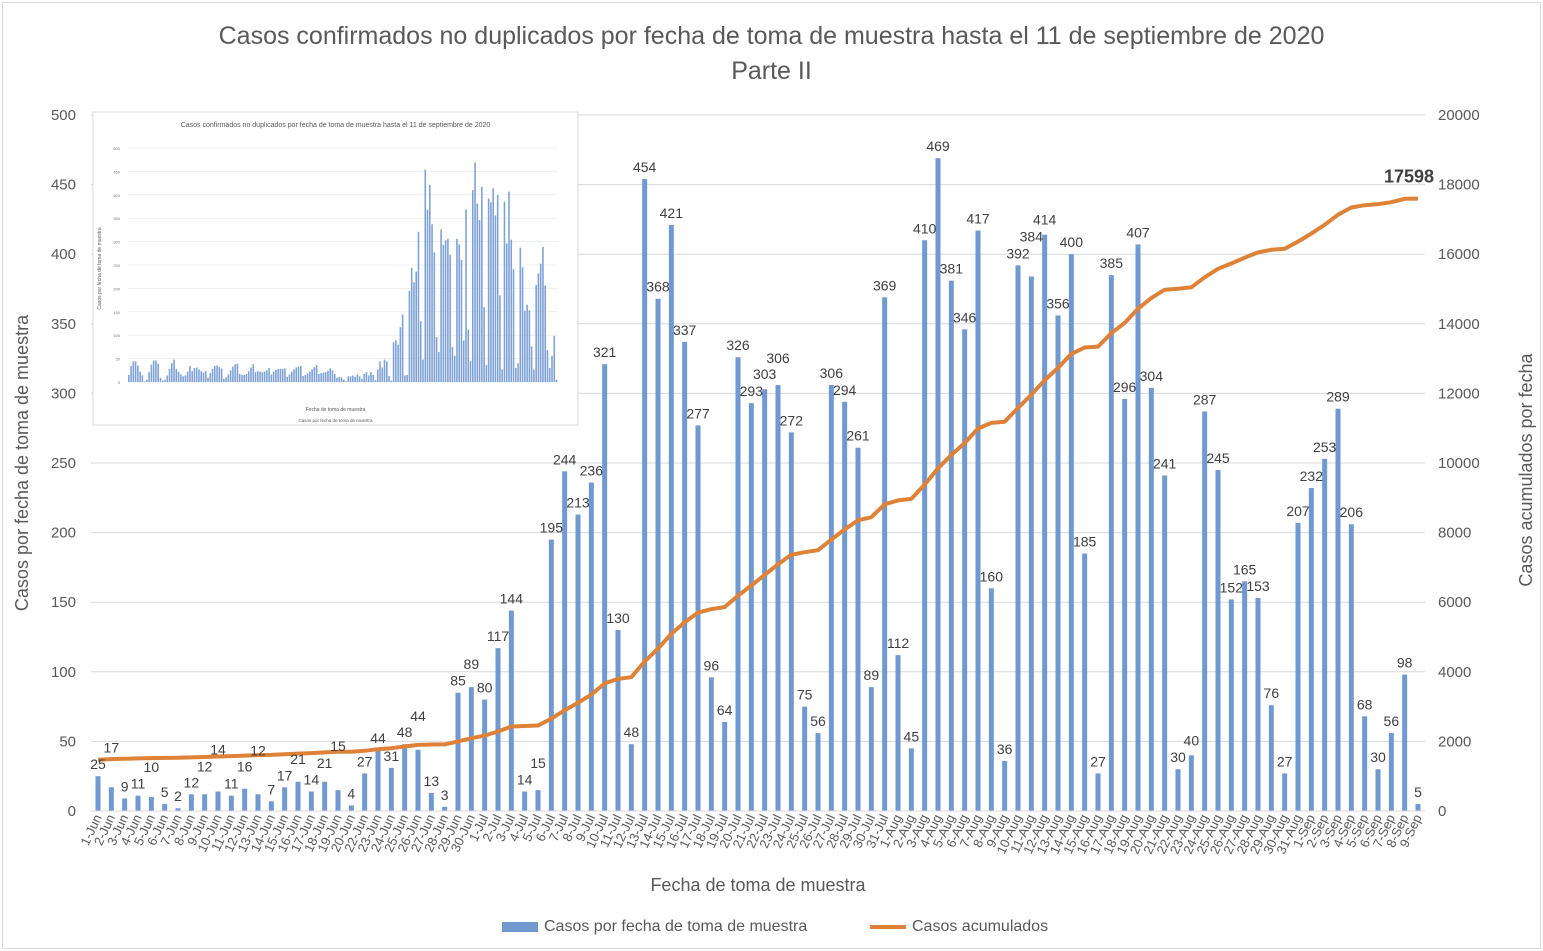  Describe the element at coordinates (432, 781) in the screenshot. I see `bar-data-label: 13` at that location.